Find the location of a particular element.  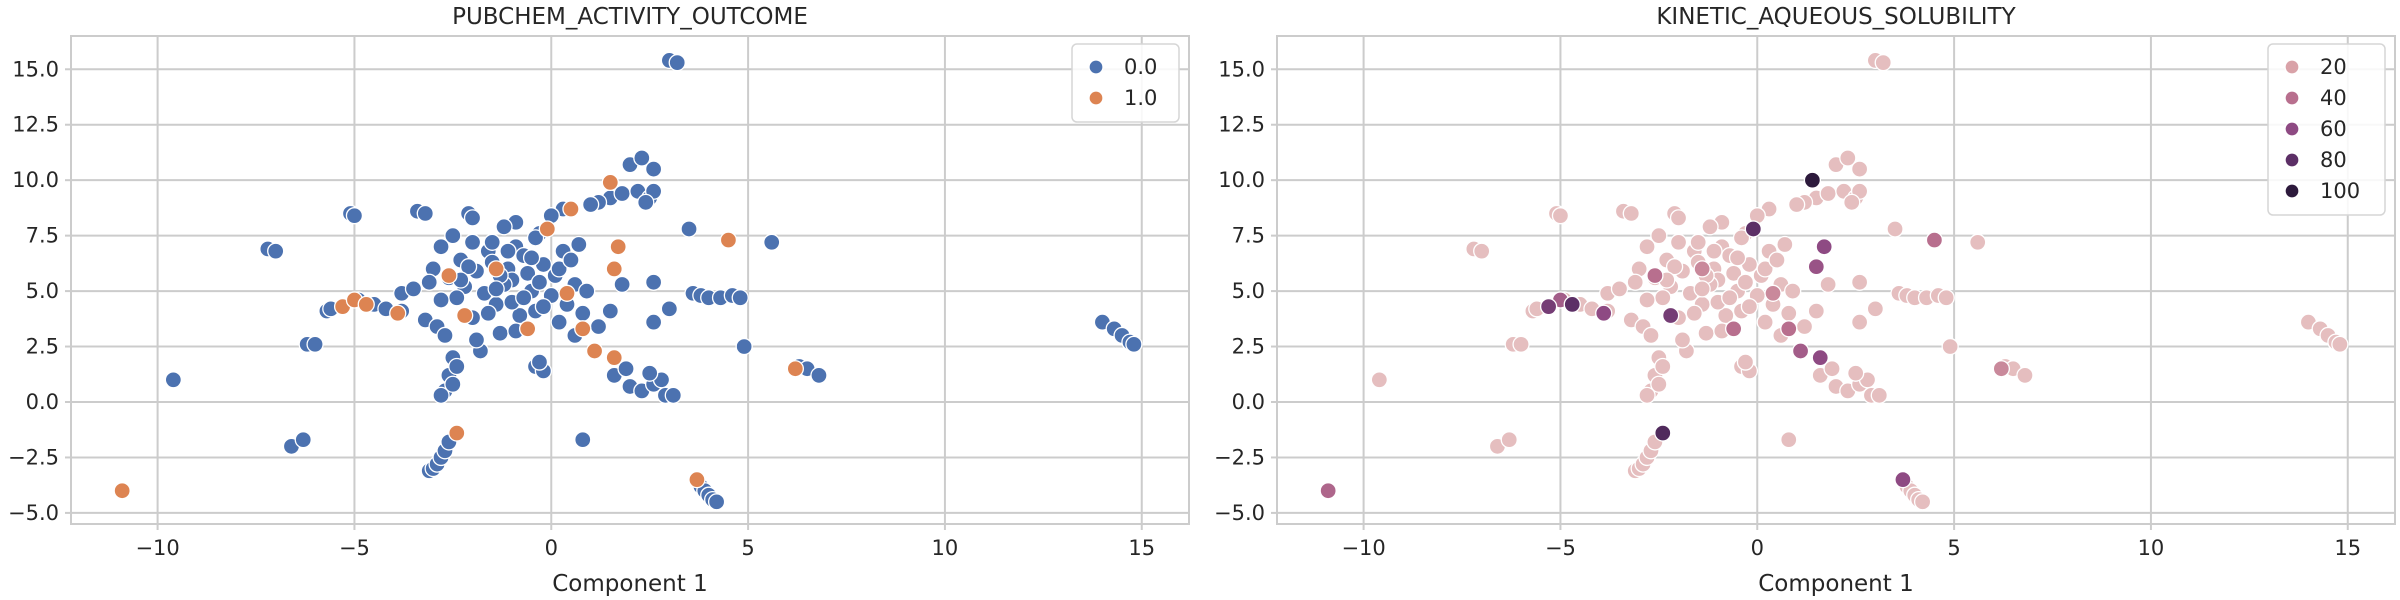

legend-label: 40 is located at coordinates (2333, 98).